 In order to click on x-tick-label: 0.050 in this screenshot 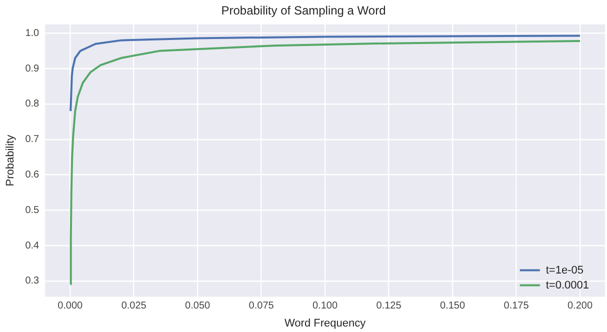, I will do `click(198, 306)`.